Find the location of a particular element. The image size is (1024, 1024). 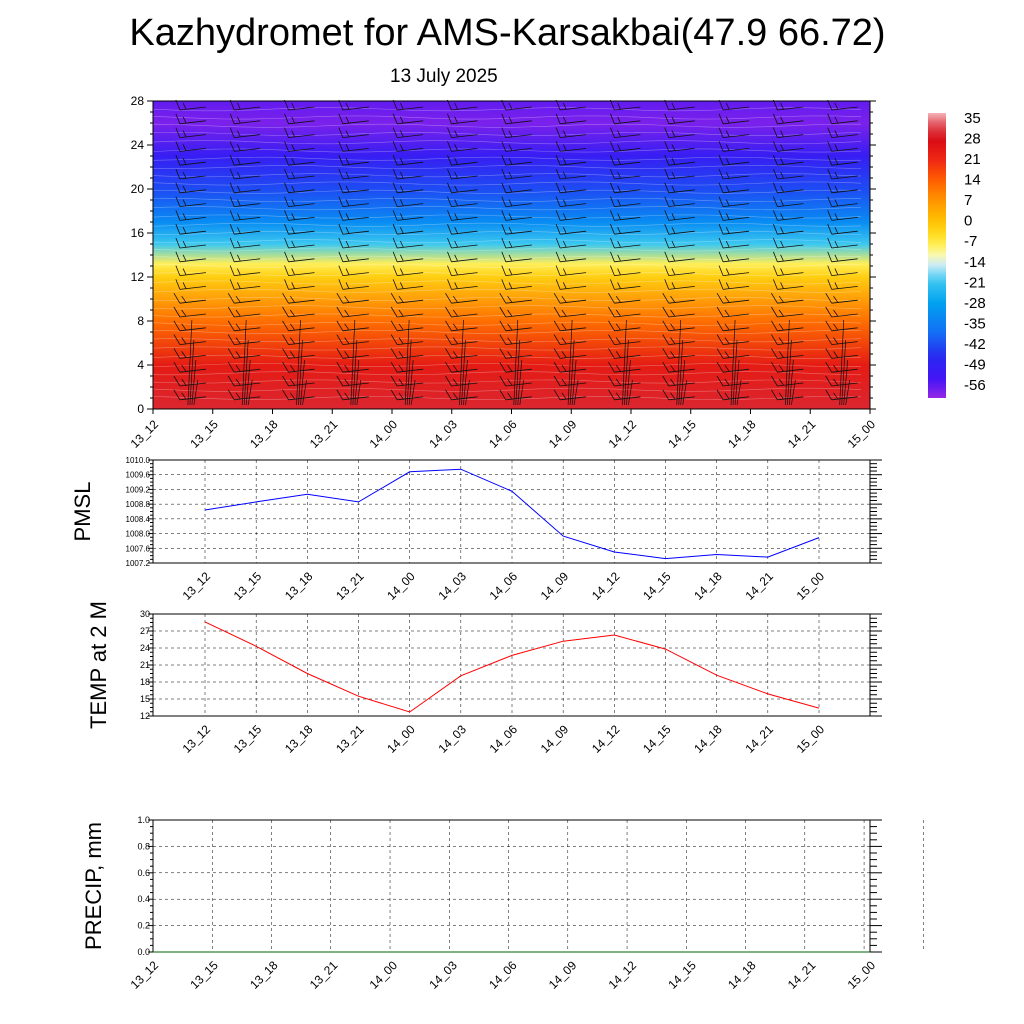

colorbar-gradient is located at coordinates (937, 255).